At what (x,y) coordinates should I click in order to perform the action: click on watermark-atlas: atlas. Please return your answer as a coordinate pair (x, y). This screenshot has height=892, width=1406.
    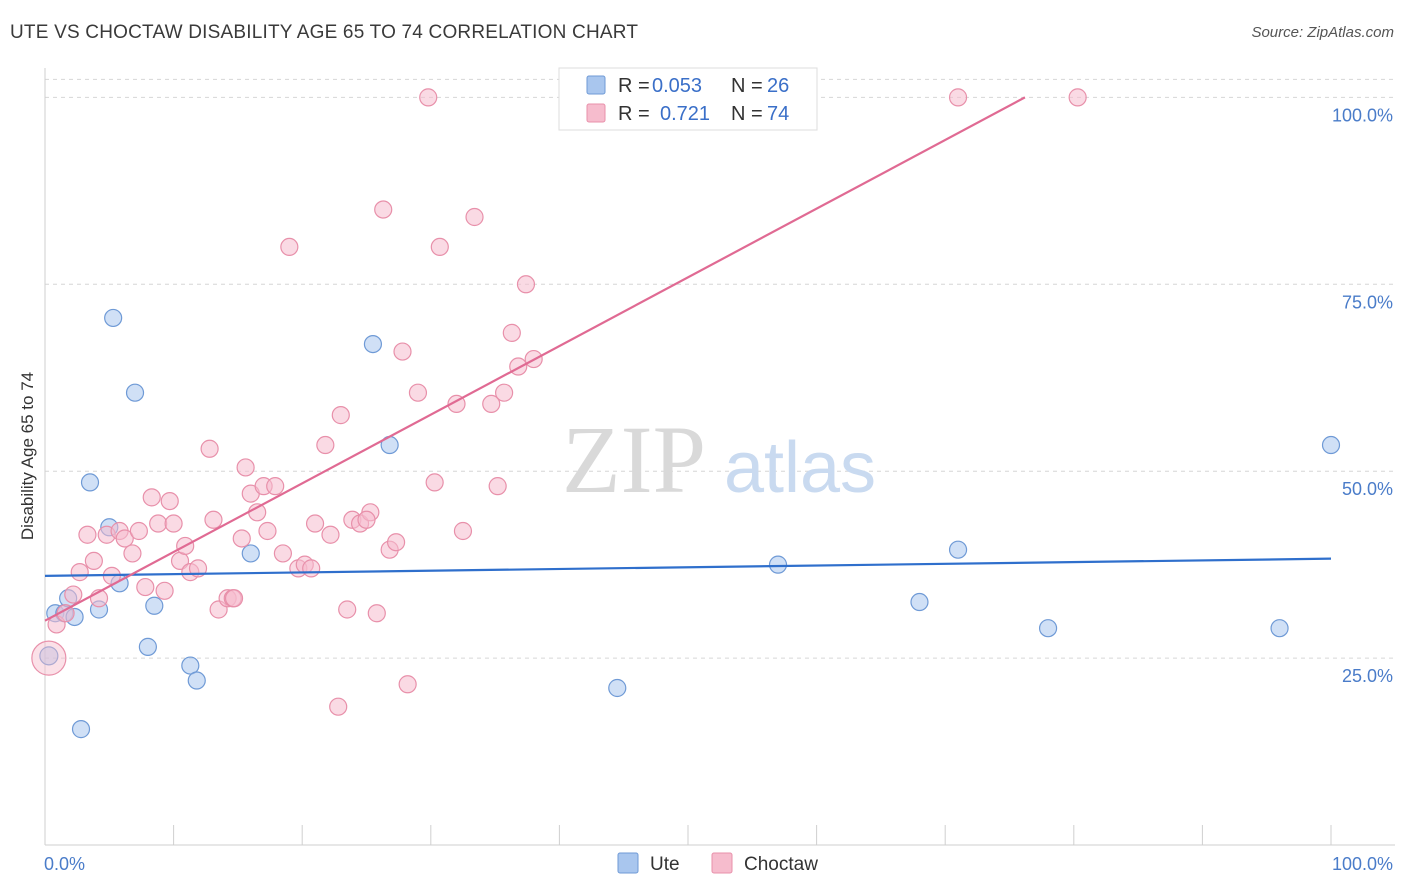
    Looking at the image, I should click on (800, 468).